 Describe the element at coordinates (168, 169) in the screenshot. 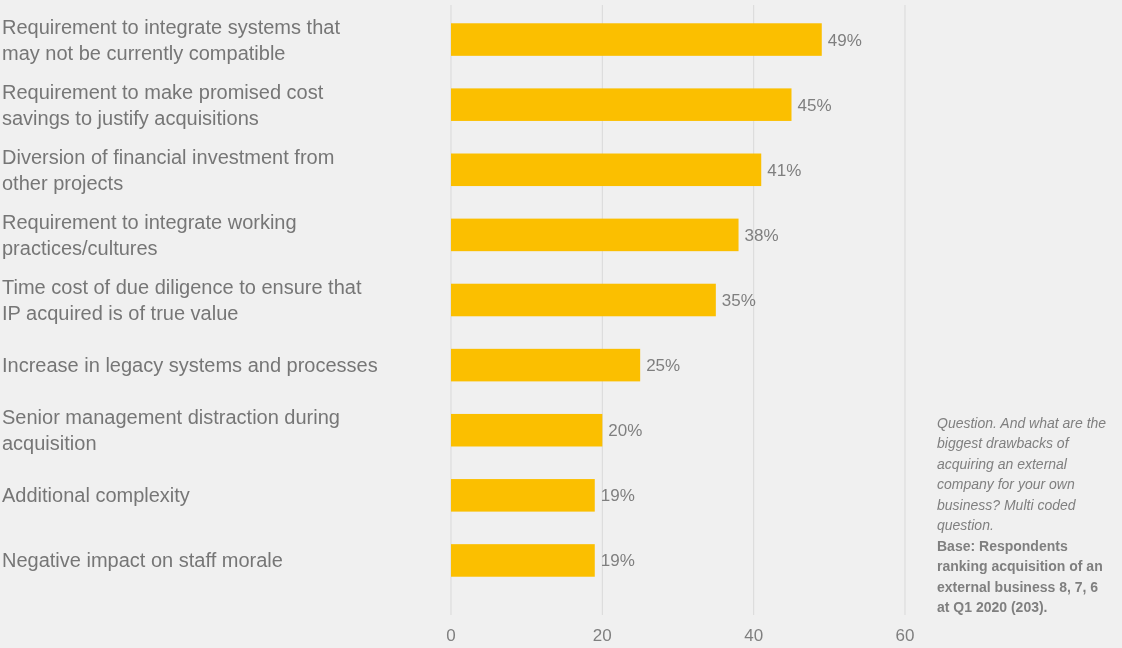

I see `y-tick-label: Diversion of financial investment from other projects` at that location.